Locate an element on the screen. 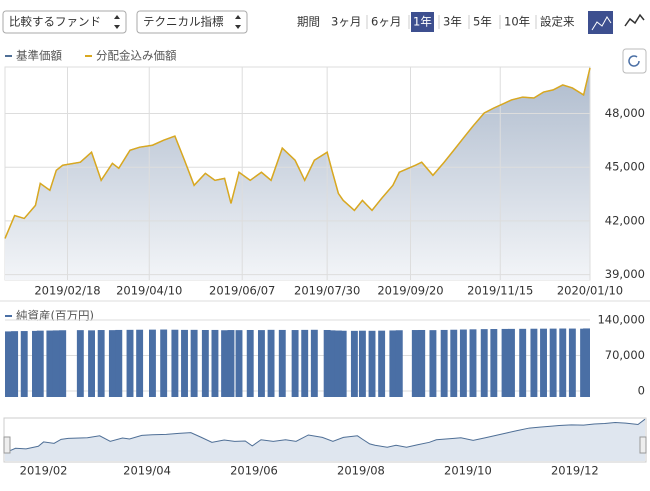 Image resolution: width=650 pixels, height=491 pixels. y-tick-label: 0 is located at coordinates (641, 391).